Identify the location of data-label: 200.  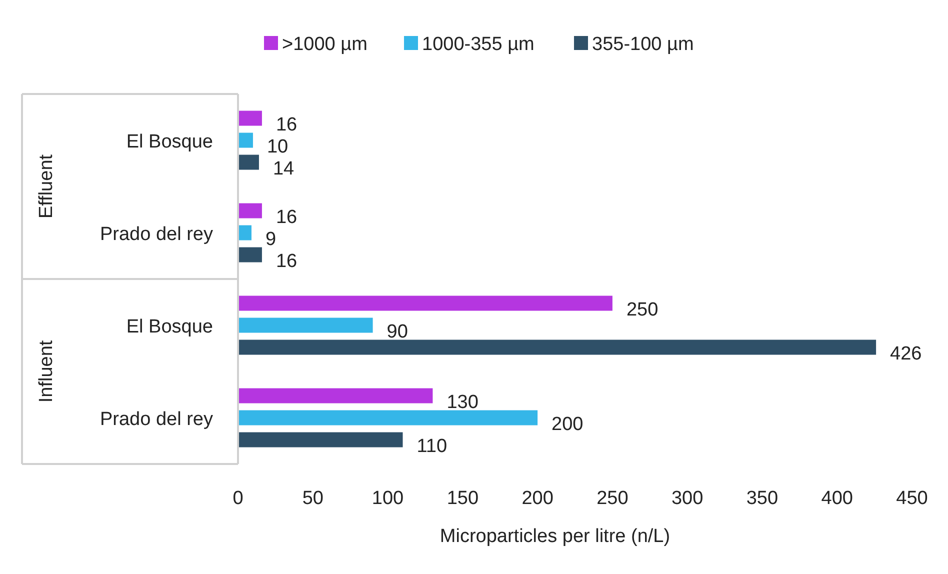
(568, 424).